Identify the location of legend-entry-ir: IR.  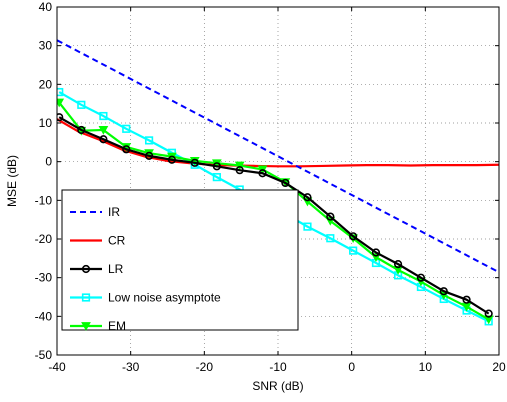
(95, 212).